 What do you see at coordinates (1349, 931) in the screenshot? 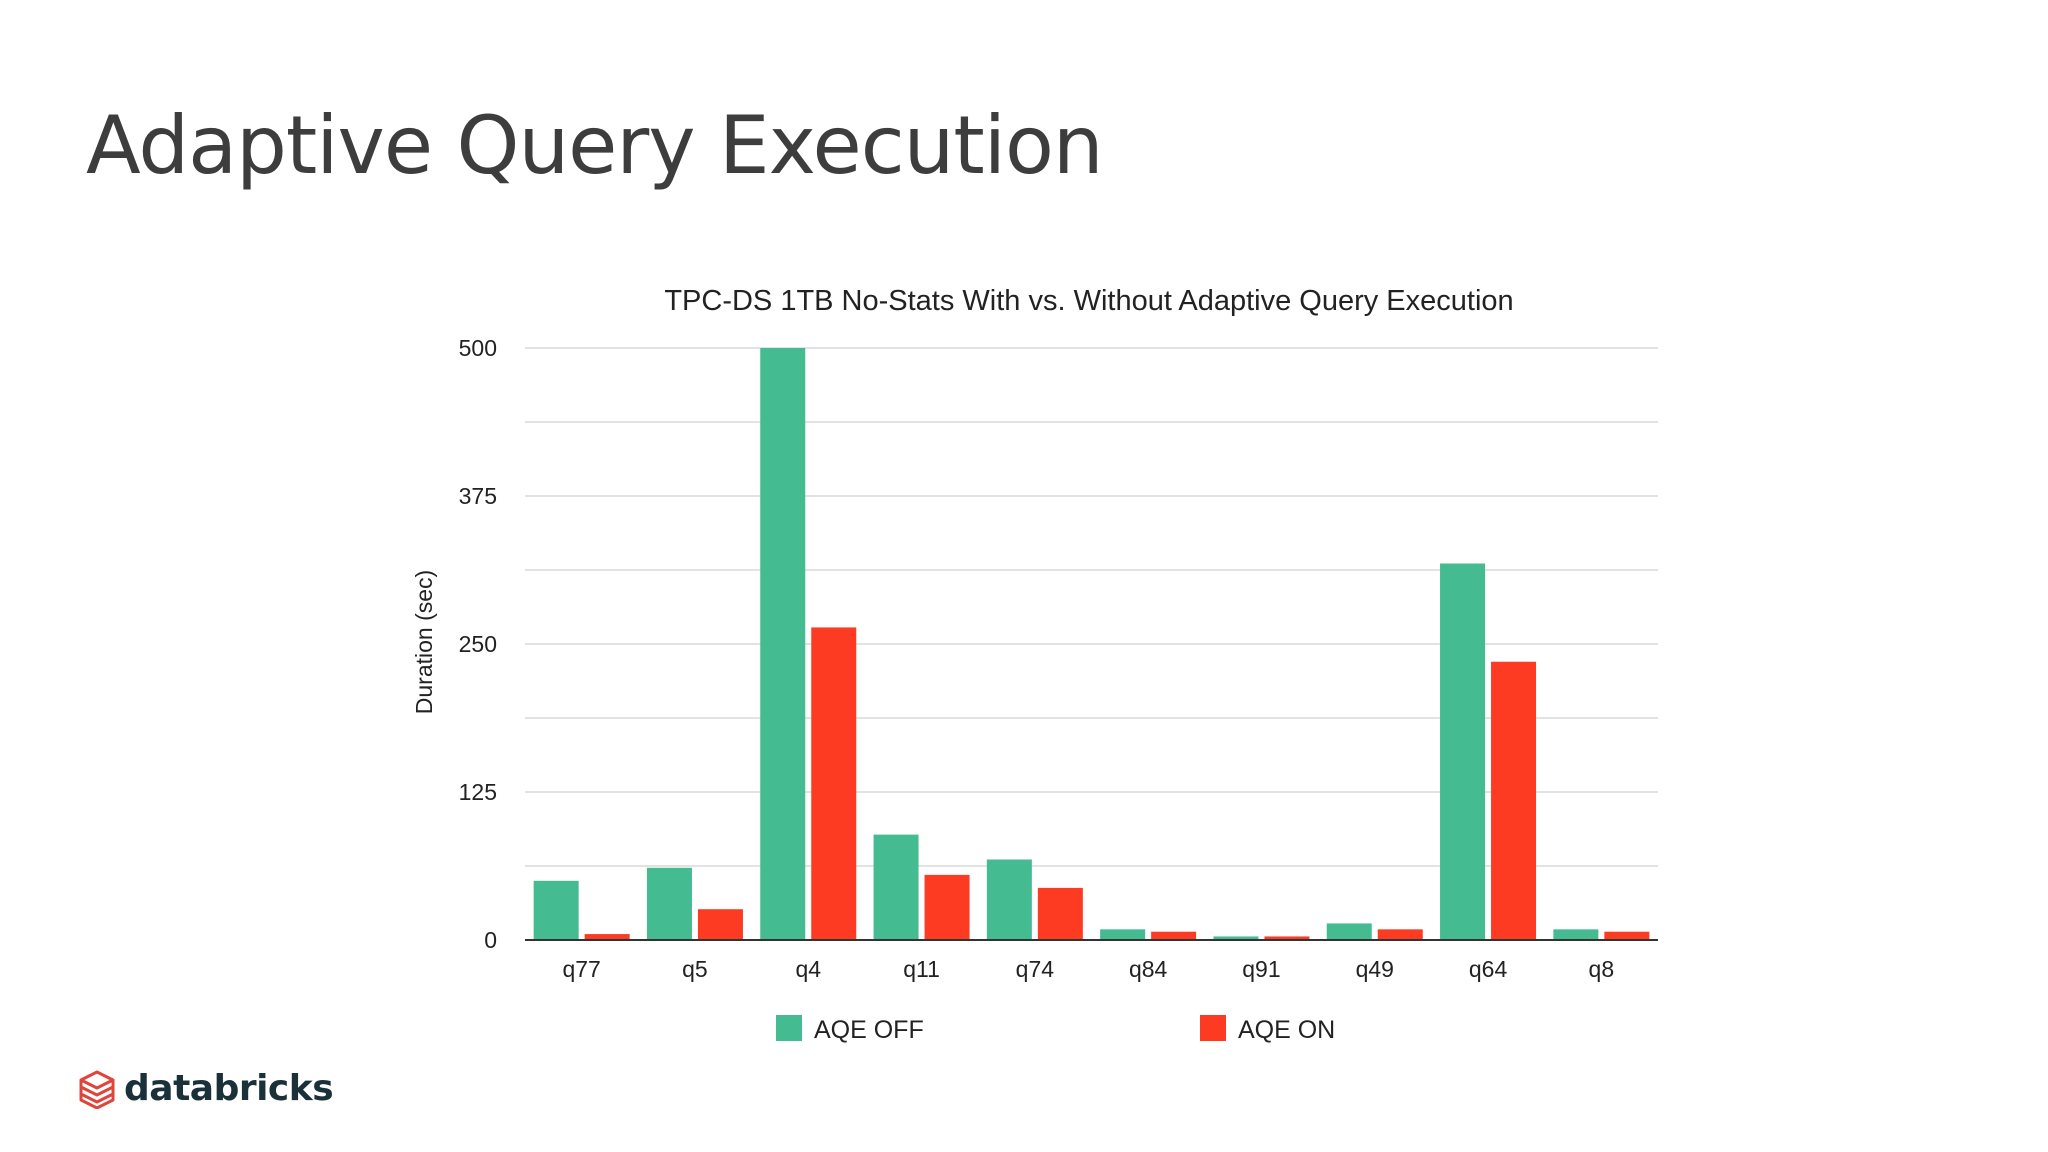
I see `bar-q49-aqe-off` at bounding box center [1349, 931].